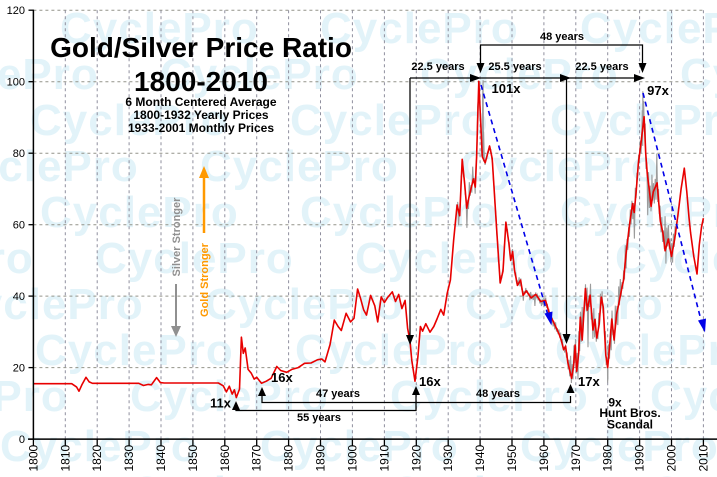  What do you see at coordinates (630, 425) in the screenshot?
I see `svg-text: Scandal` at bounding box center [630, 425].